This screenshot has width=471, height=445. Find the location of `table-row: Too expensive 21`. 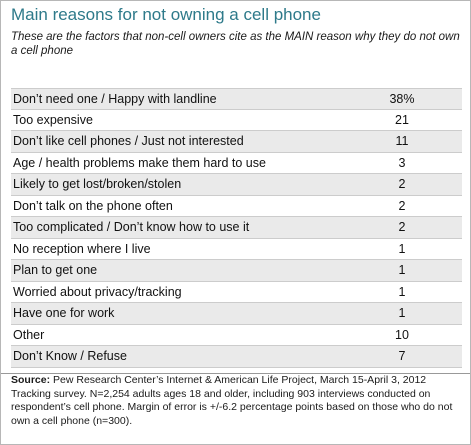

table-row: Too expensive 21 is located at coordinates (236, 120).